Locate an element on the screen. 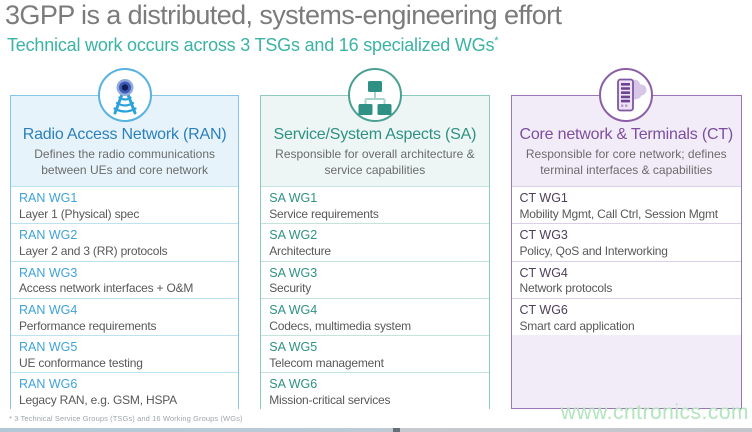 The image size is (752, 432). wg-description: Codecs, multimedia system is located at coordinates (340, 325).